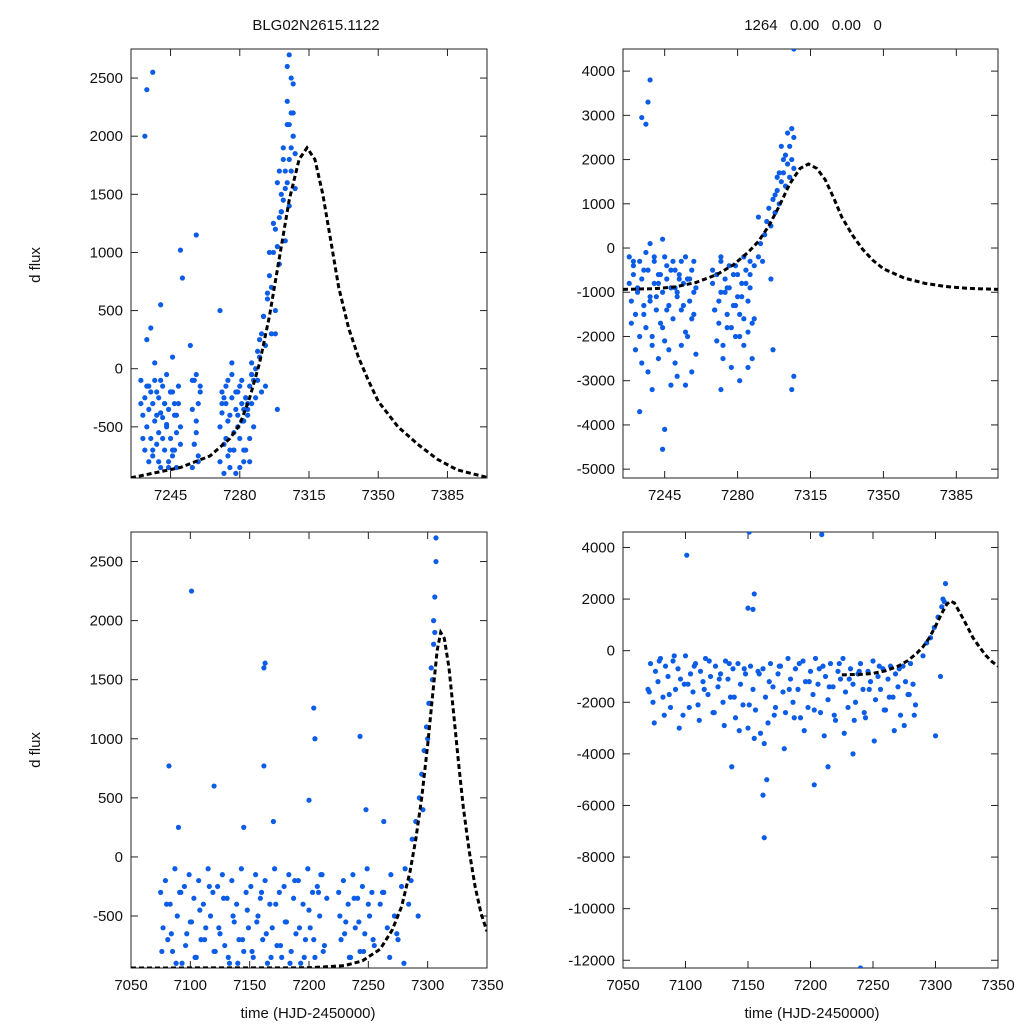  I want to click on y-tick-label: -6000, so click(596, 805).